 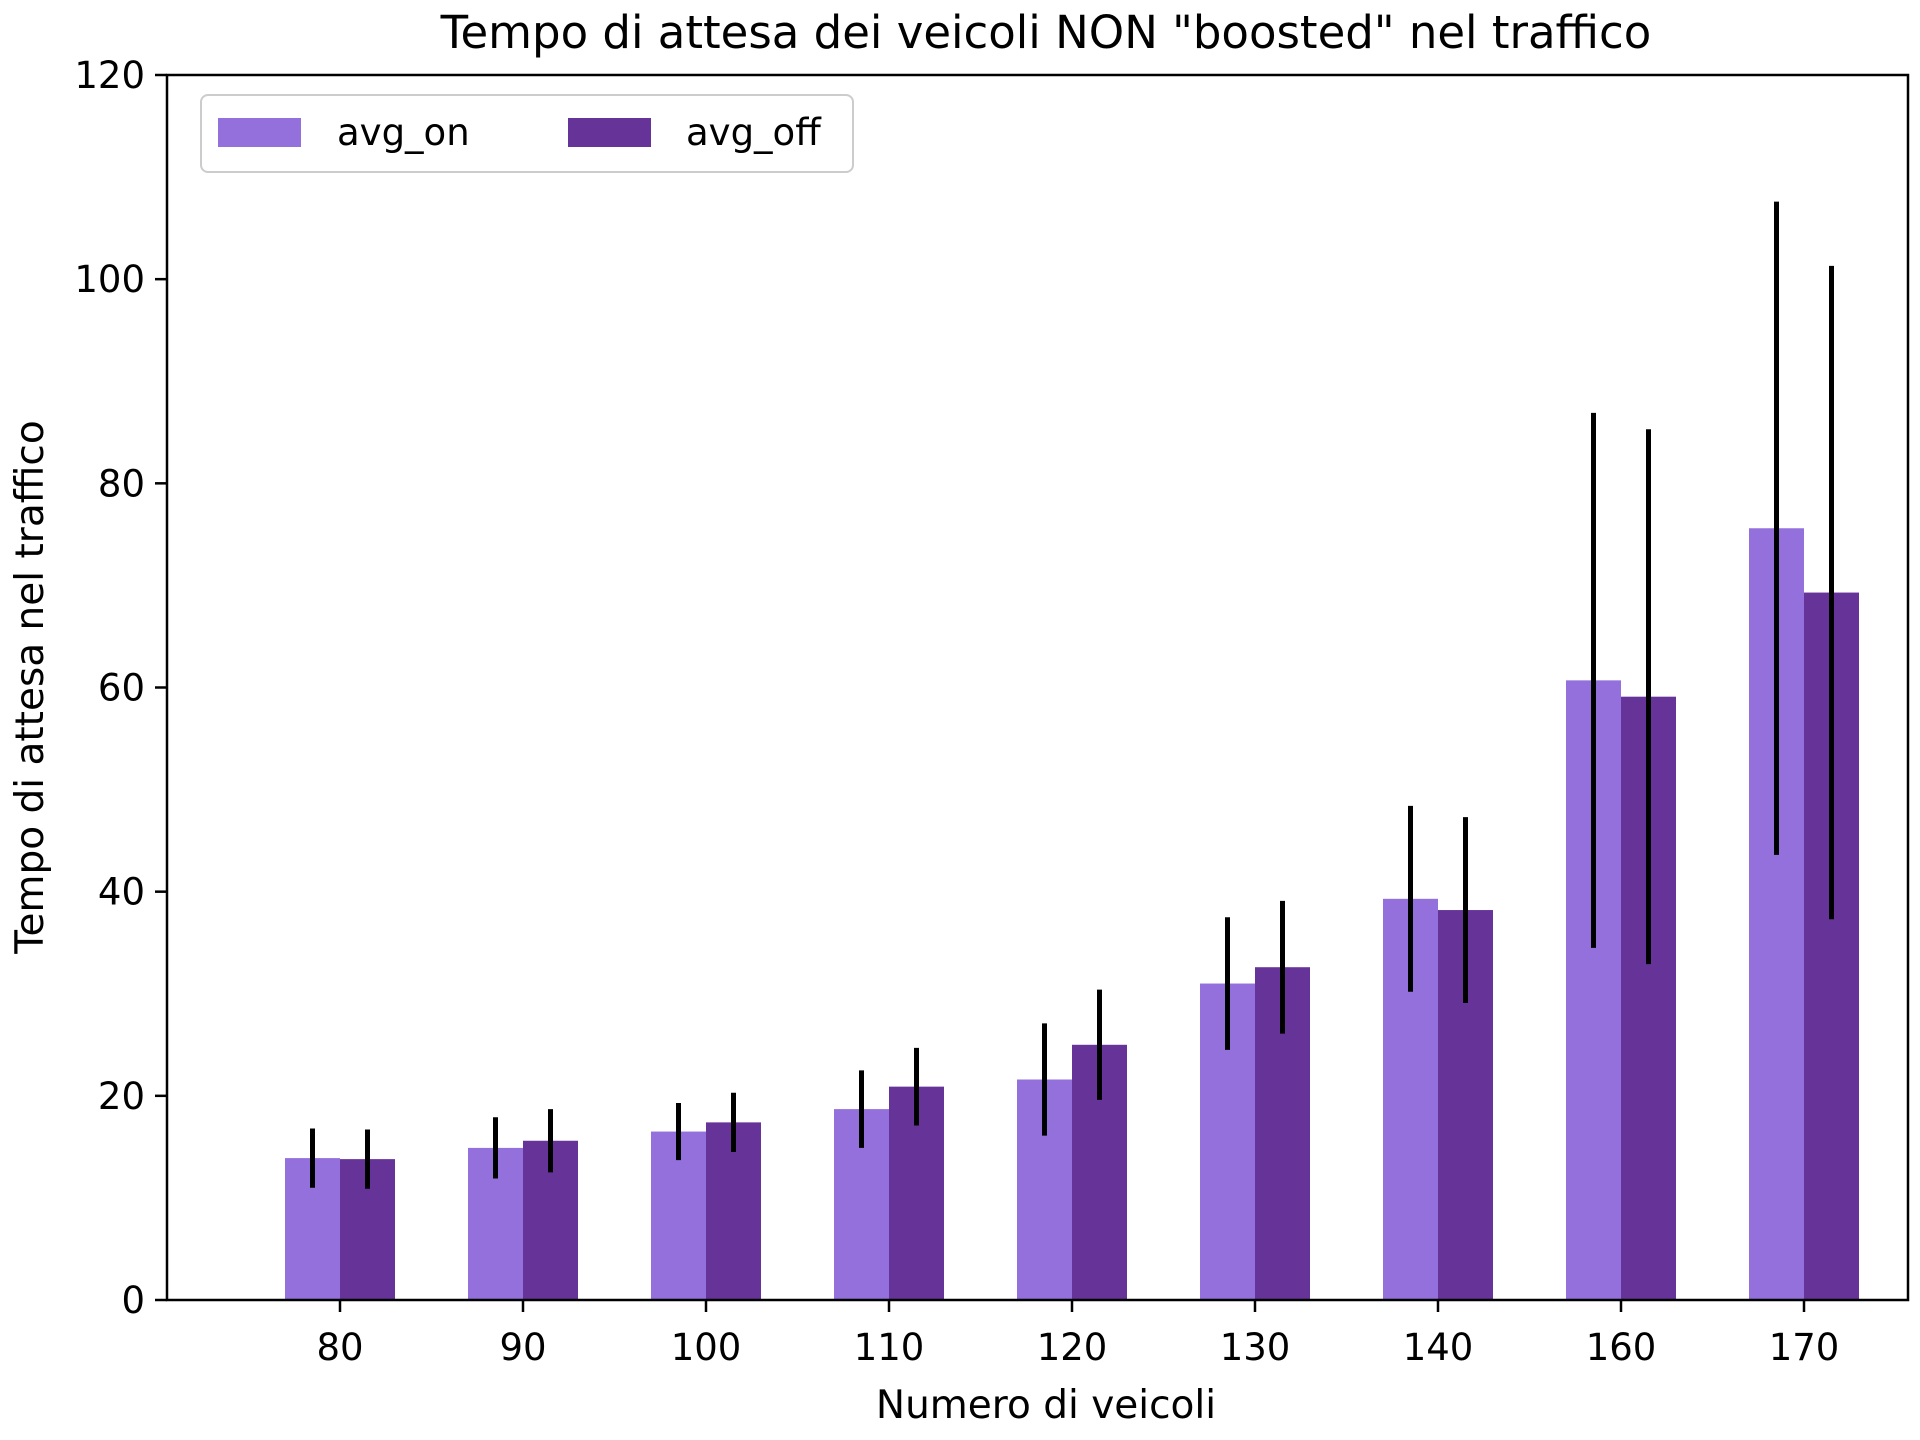 I want to click on x-tick-label: 80, so click(x=339, y=1347).